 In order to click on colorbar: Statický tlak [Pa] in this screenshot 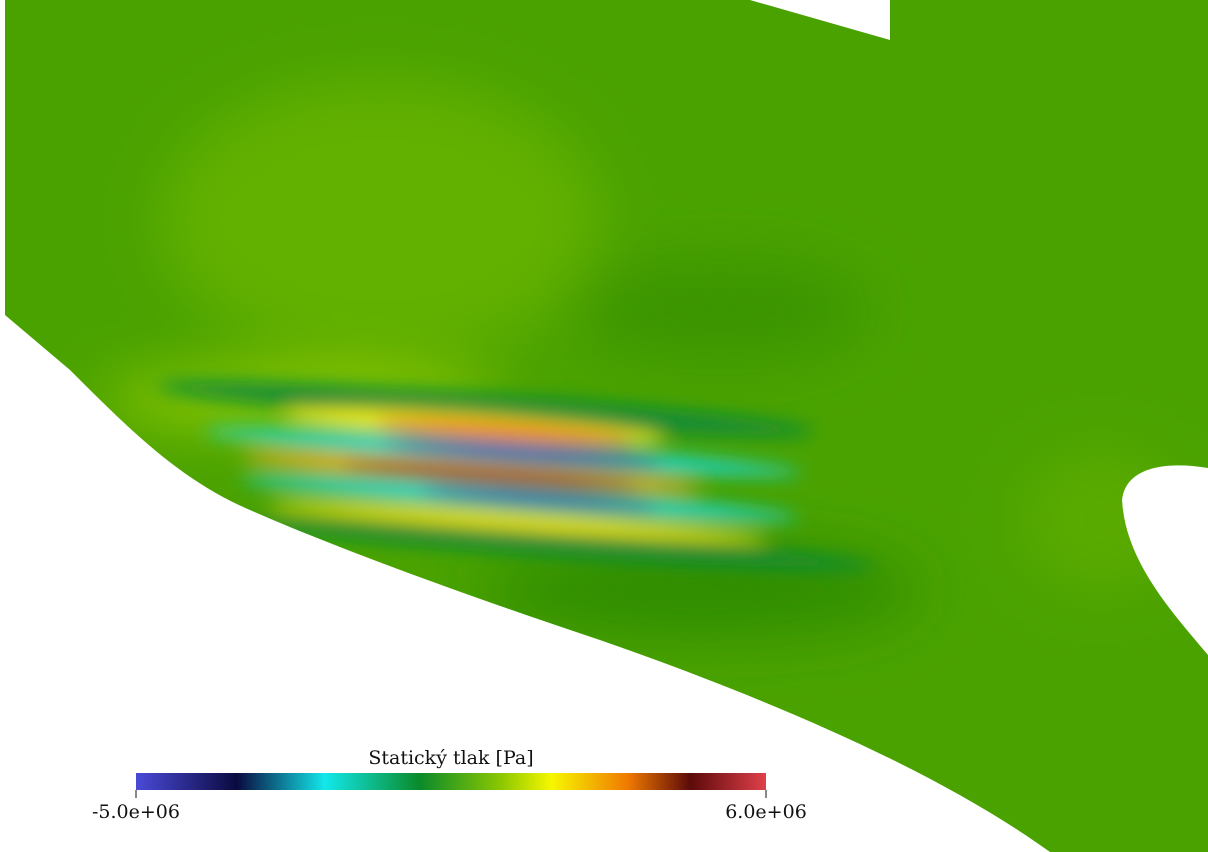, I will do `click(451, 768)`.